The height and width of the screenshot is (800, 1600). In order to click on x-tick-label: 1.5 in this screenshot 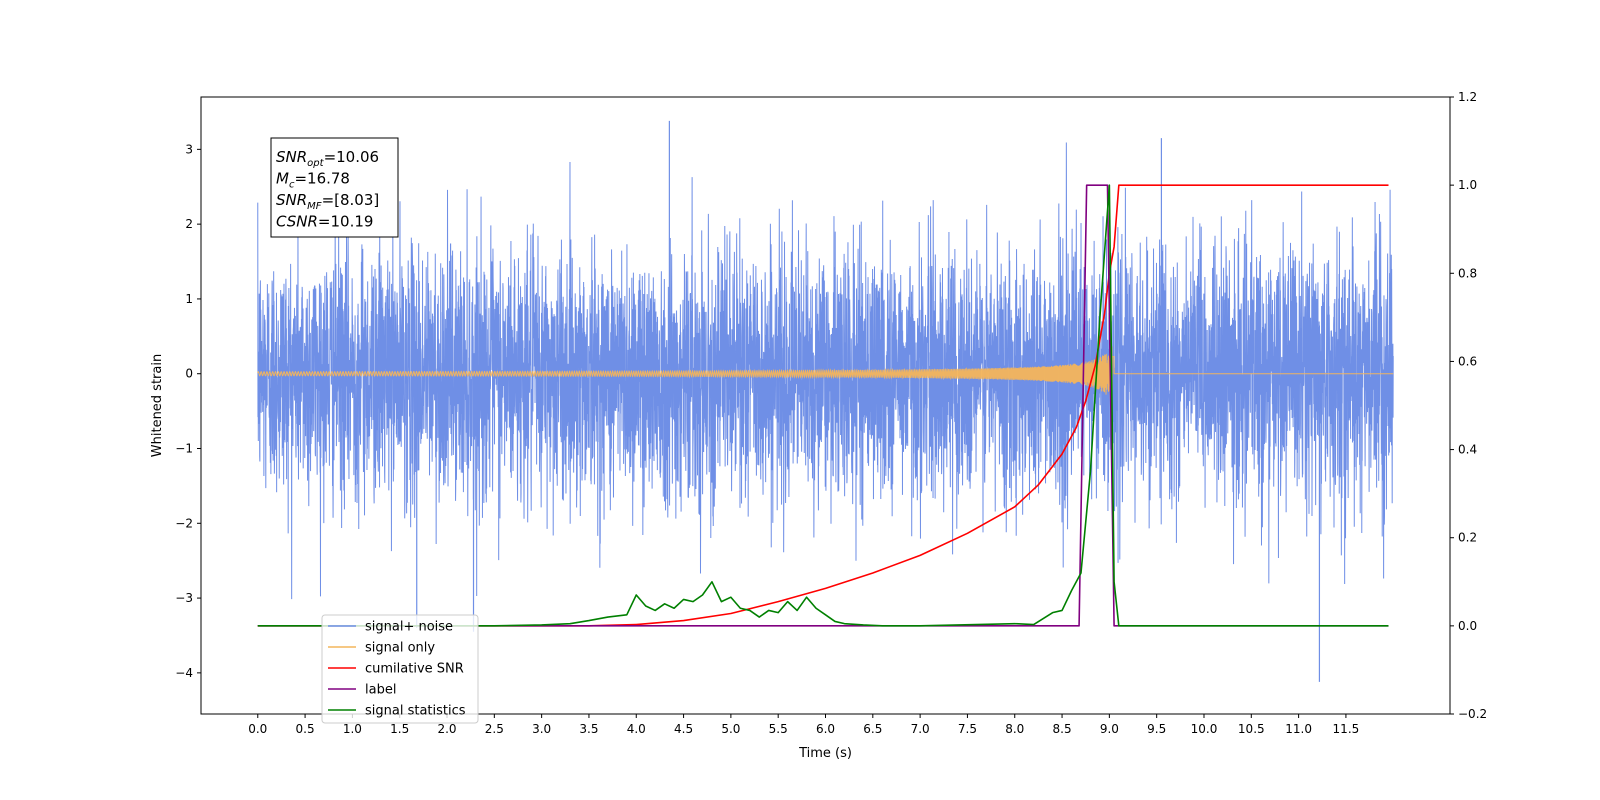, I will do `click(399, 729)`.